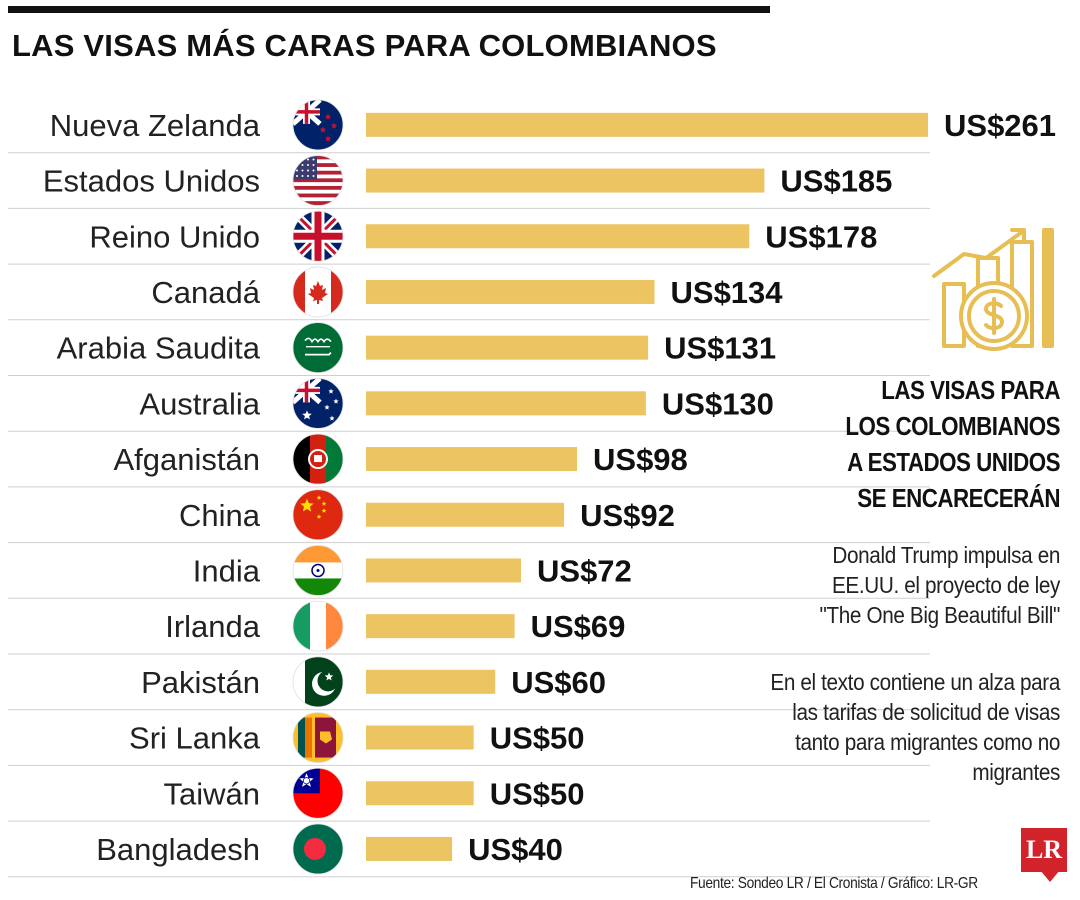  Describe the element at coordinates (195, 738) in the screenshot. I see `country-label: Sri Lanka` at that location.